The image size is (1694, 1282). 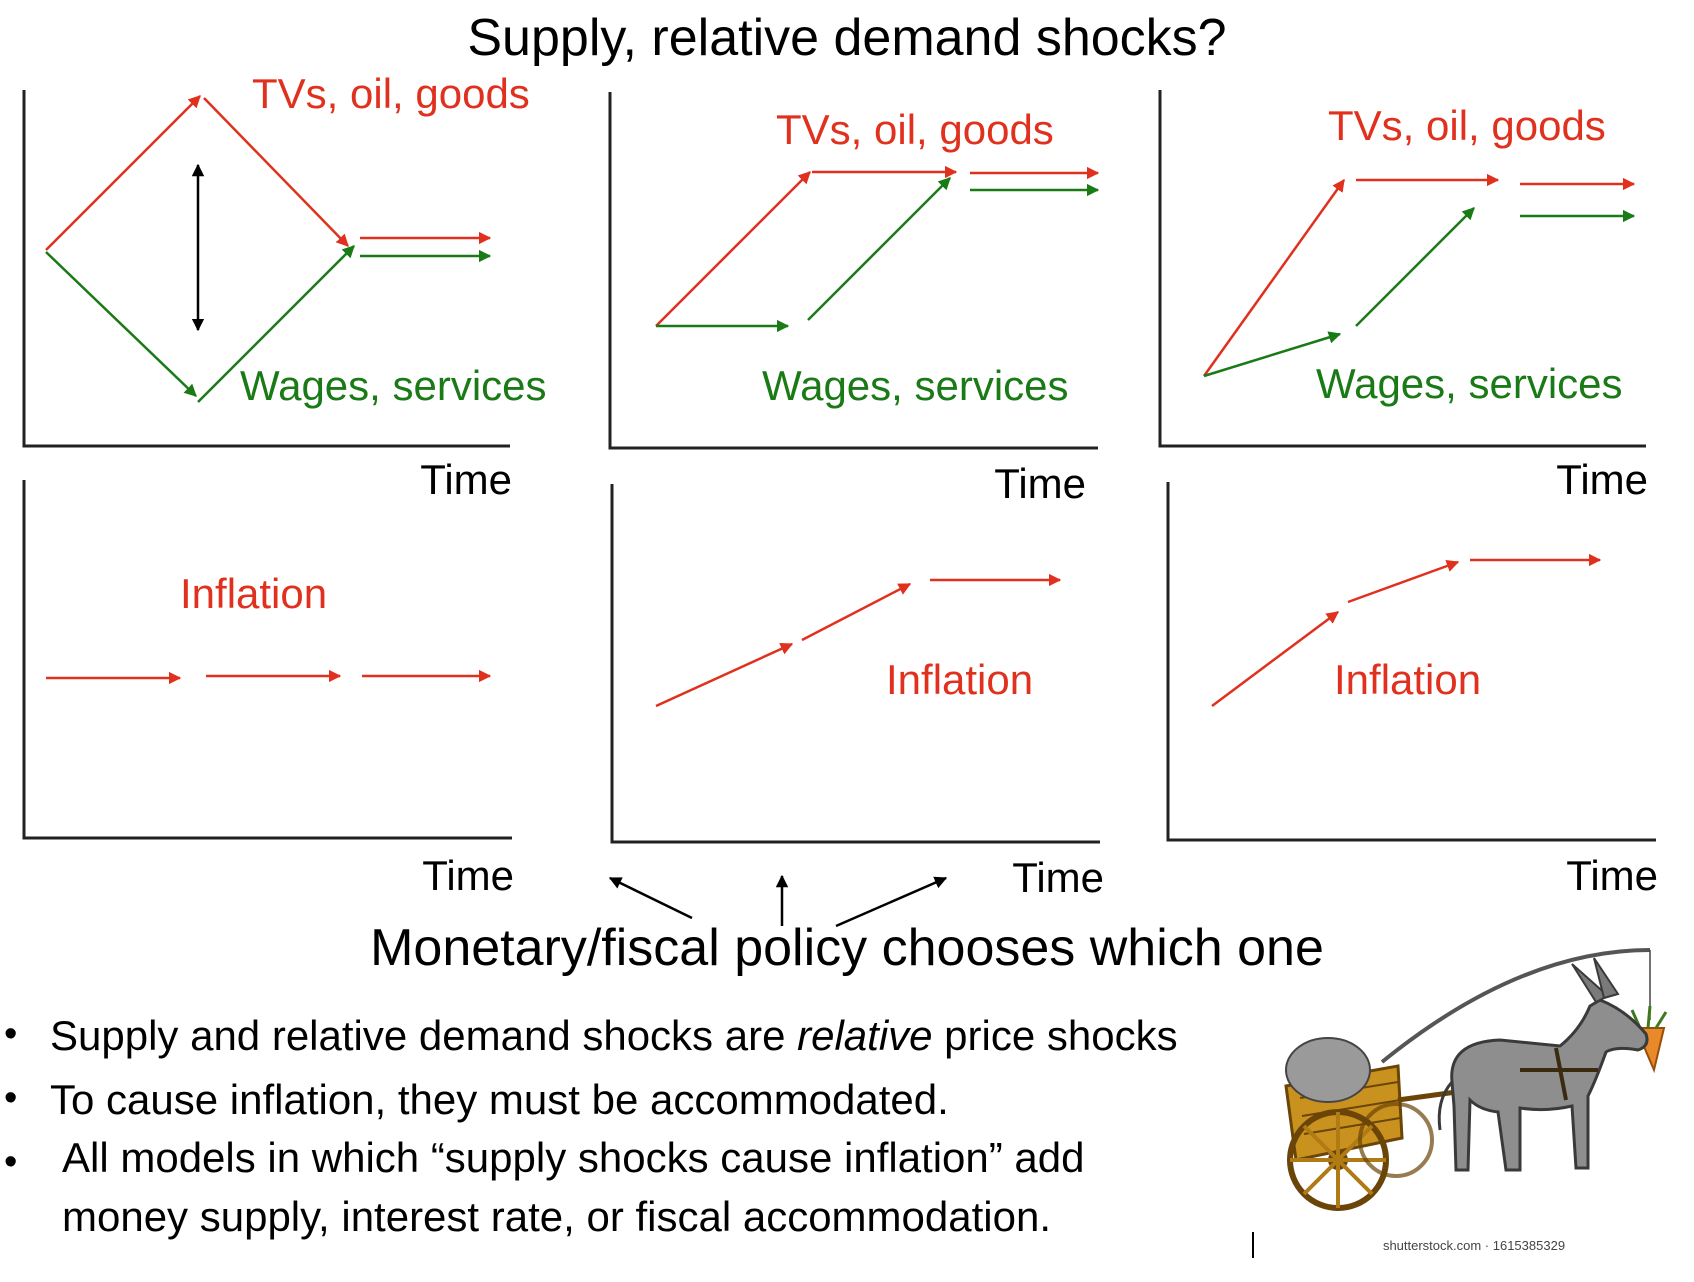 I want to click on axes-top-right, so click(x=1402, y=269).